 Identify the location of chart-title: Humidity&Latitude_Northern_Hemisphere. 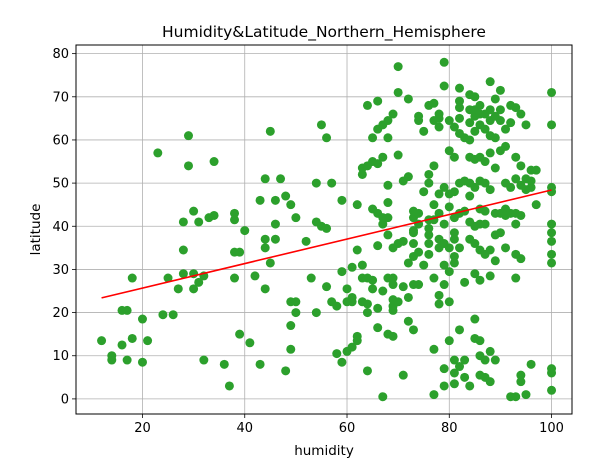
(324, 32).